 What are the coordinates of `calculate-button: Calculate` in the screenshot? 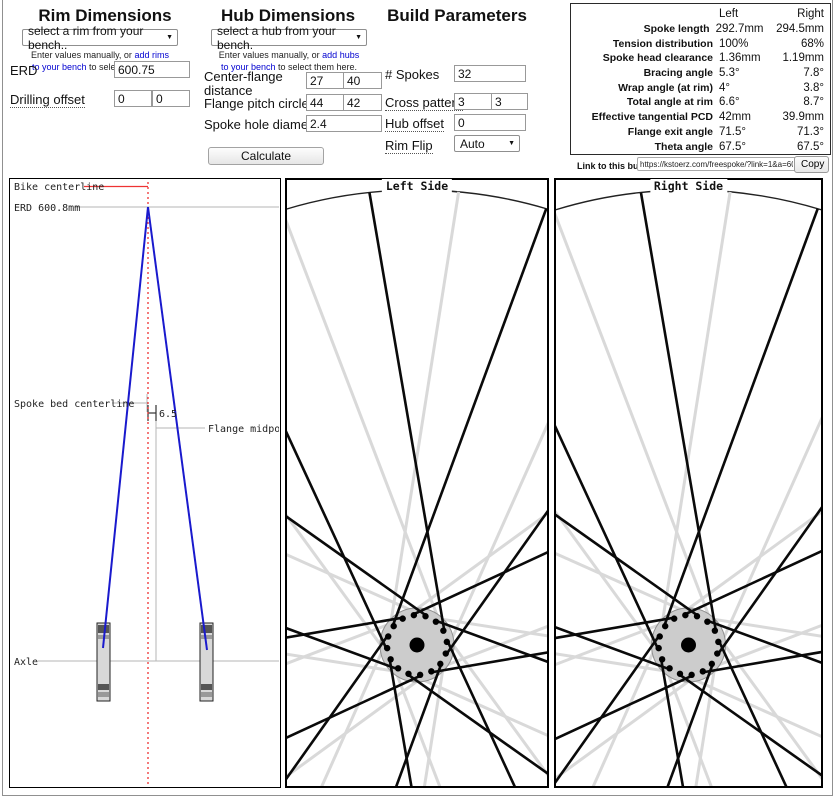 It's located at (266, 156).